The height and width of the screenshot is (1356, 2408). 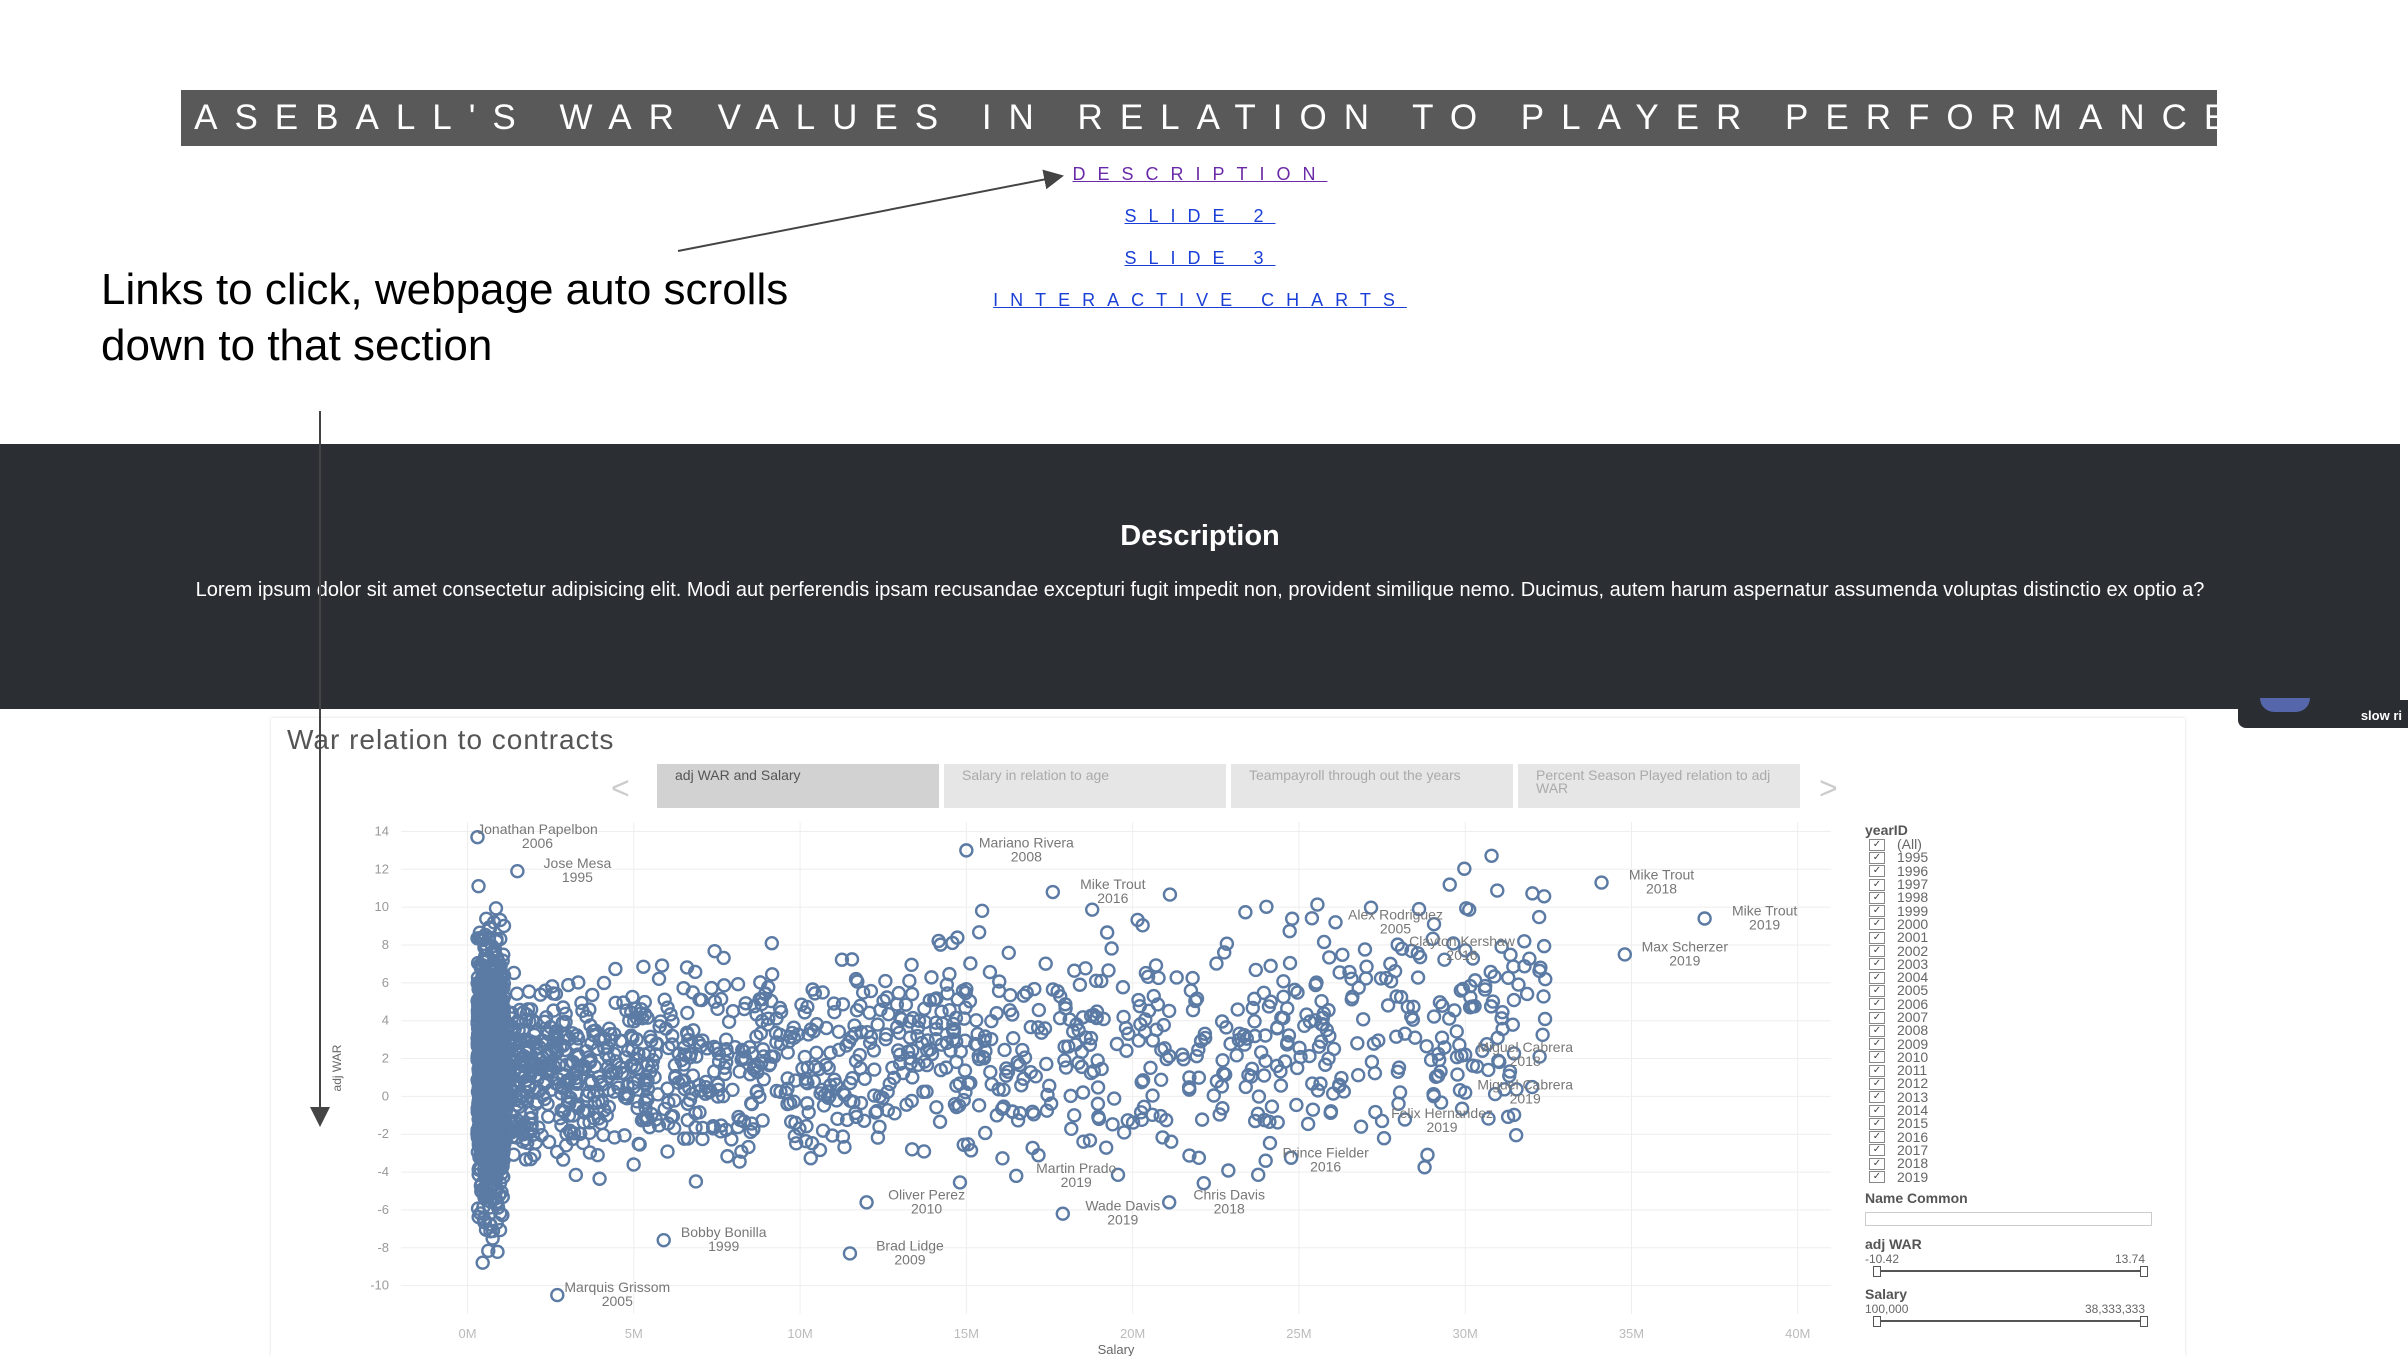 What do you see at coordinates (2015, 1177) in the screenshot?
I see `year-filter-option: ✓ 2019` at bounding box center [2015, 1177].